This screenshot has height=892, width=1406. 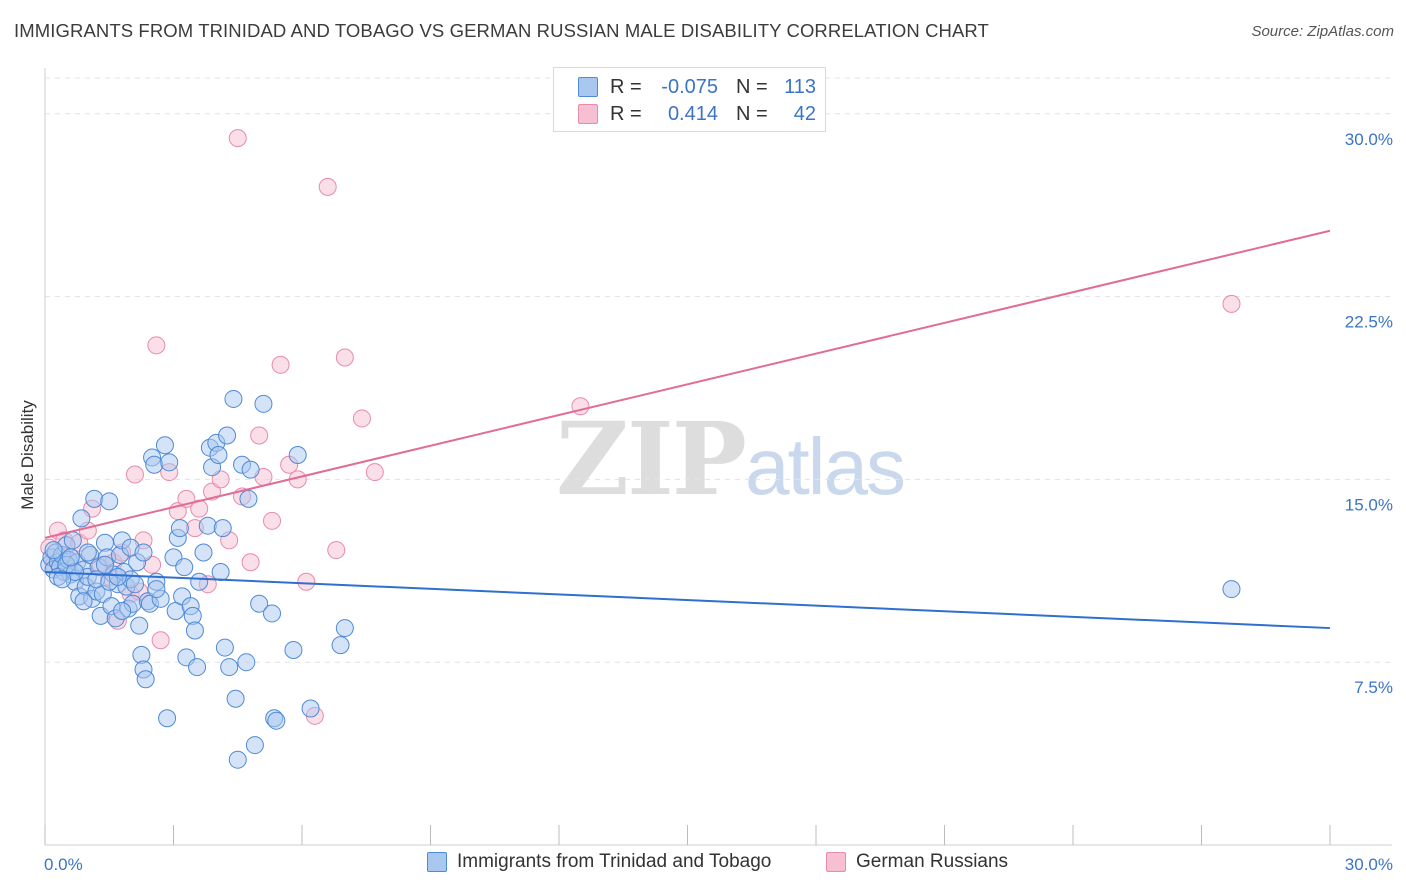 What do you see at coordinates (1369, 504) in the screenshot?
I see `y-tick-label: 15.0%` at bounding box center [1369, 504].